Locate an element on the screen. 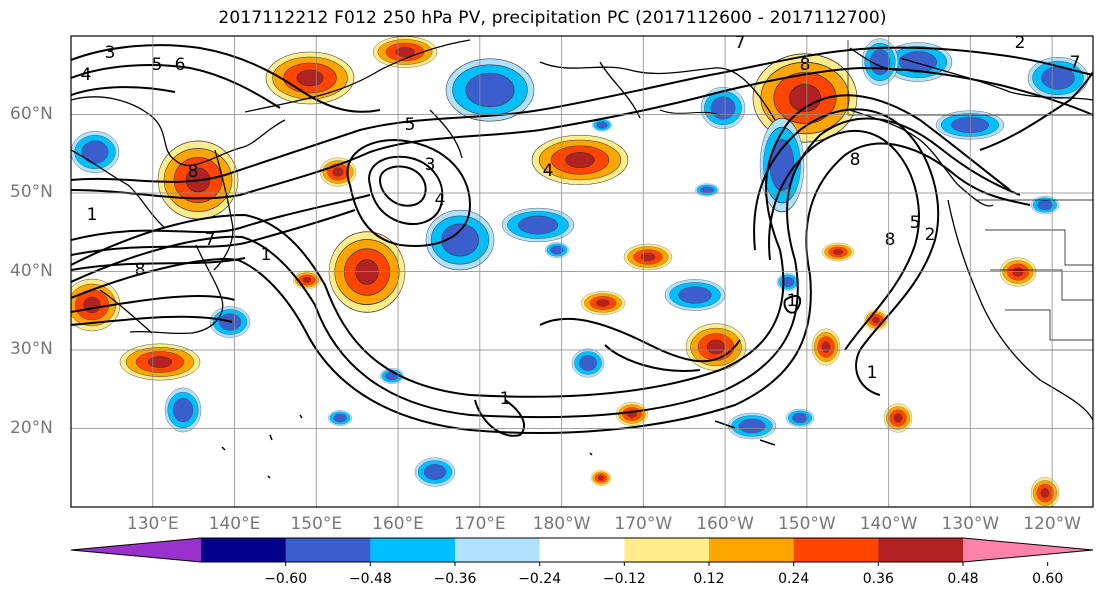 This screenshot has width=1105, height=601. colorbar-tick-label: −0.24 is located at coordinates (540, 579).